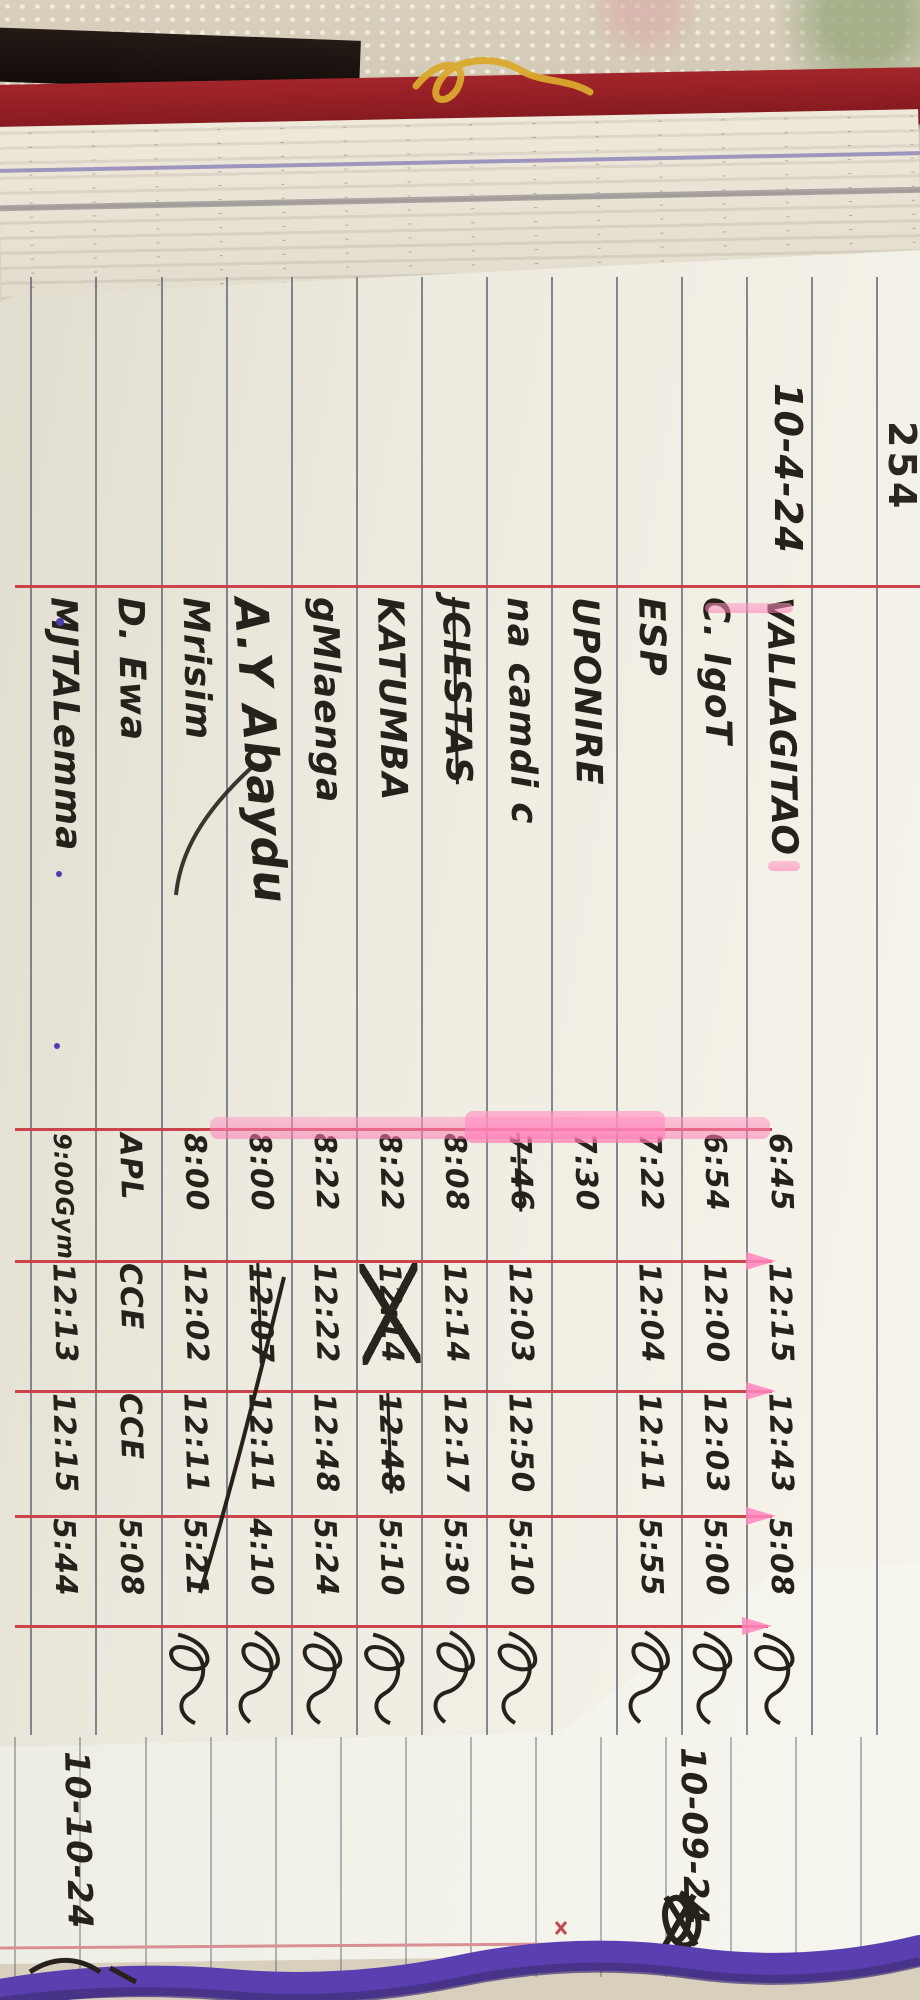 The image size is (920, 2000). What do you see at coordinates (230, 1179) in the screenshot?
I see `pen-strike-line` at bounding box center [230, 1179].